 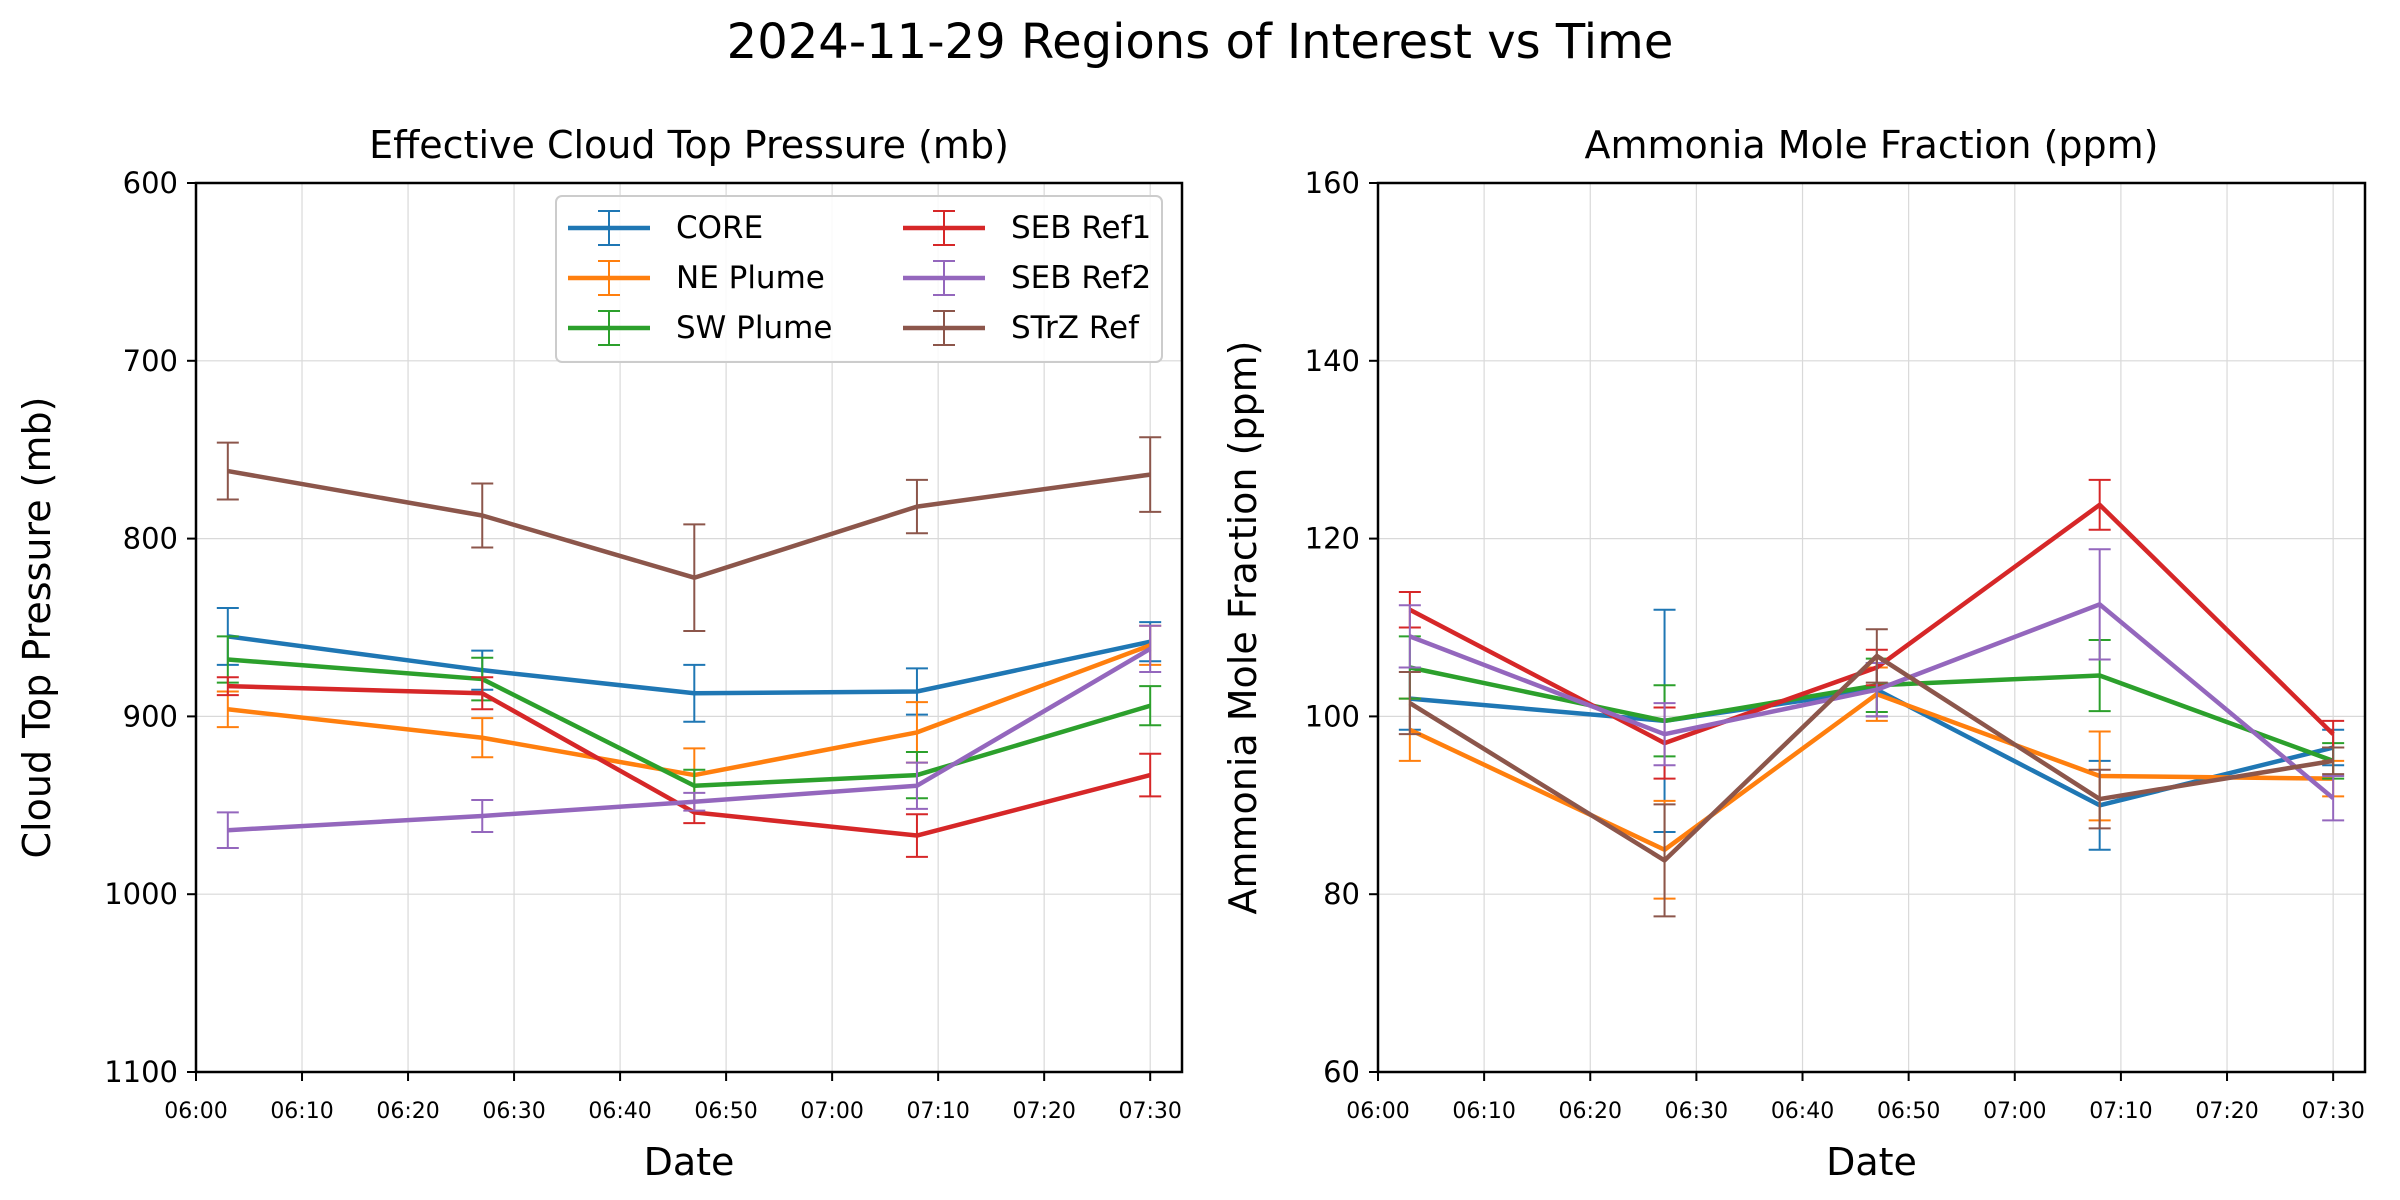 What do you see at coordinates (1871, 145) in the screenshot?
I see `chart-title: Ammonia Mole Fraction (ppm)` at bounding box center [1871, 145].